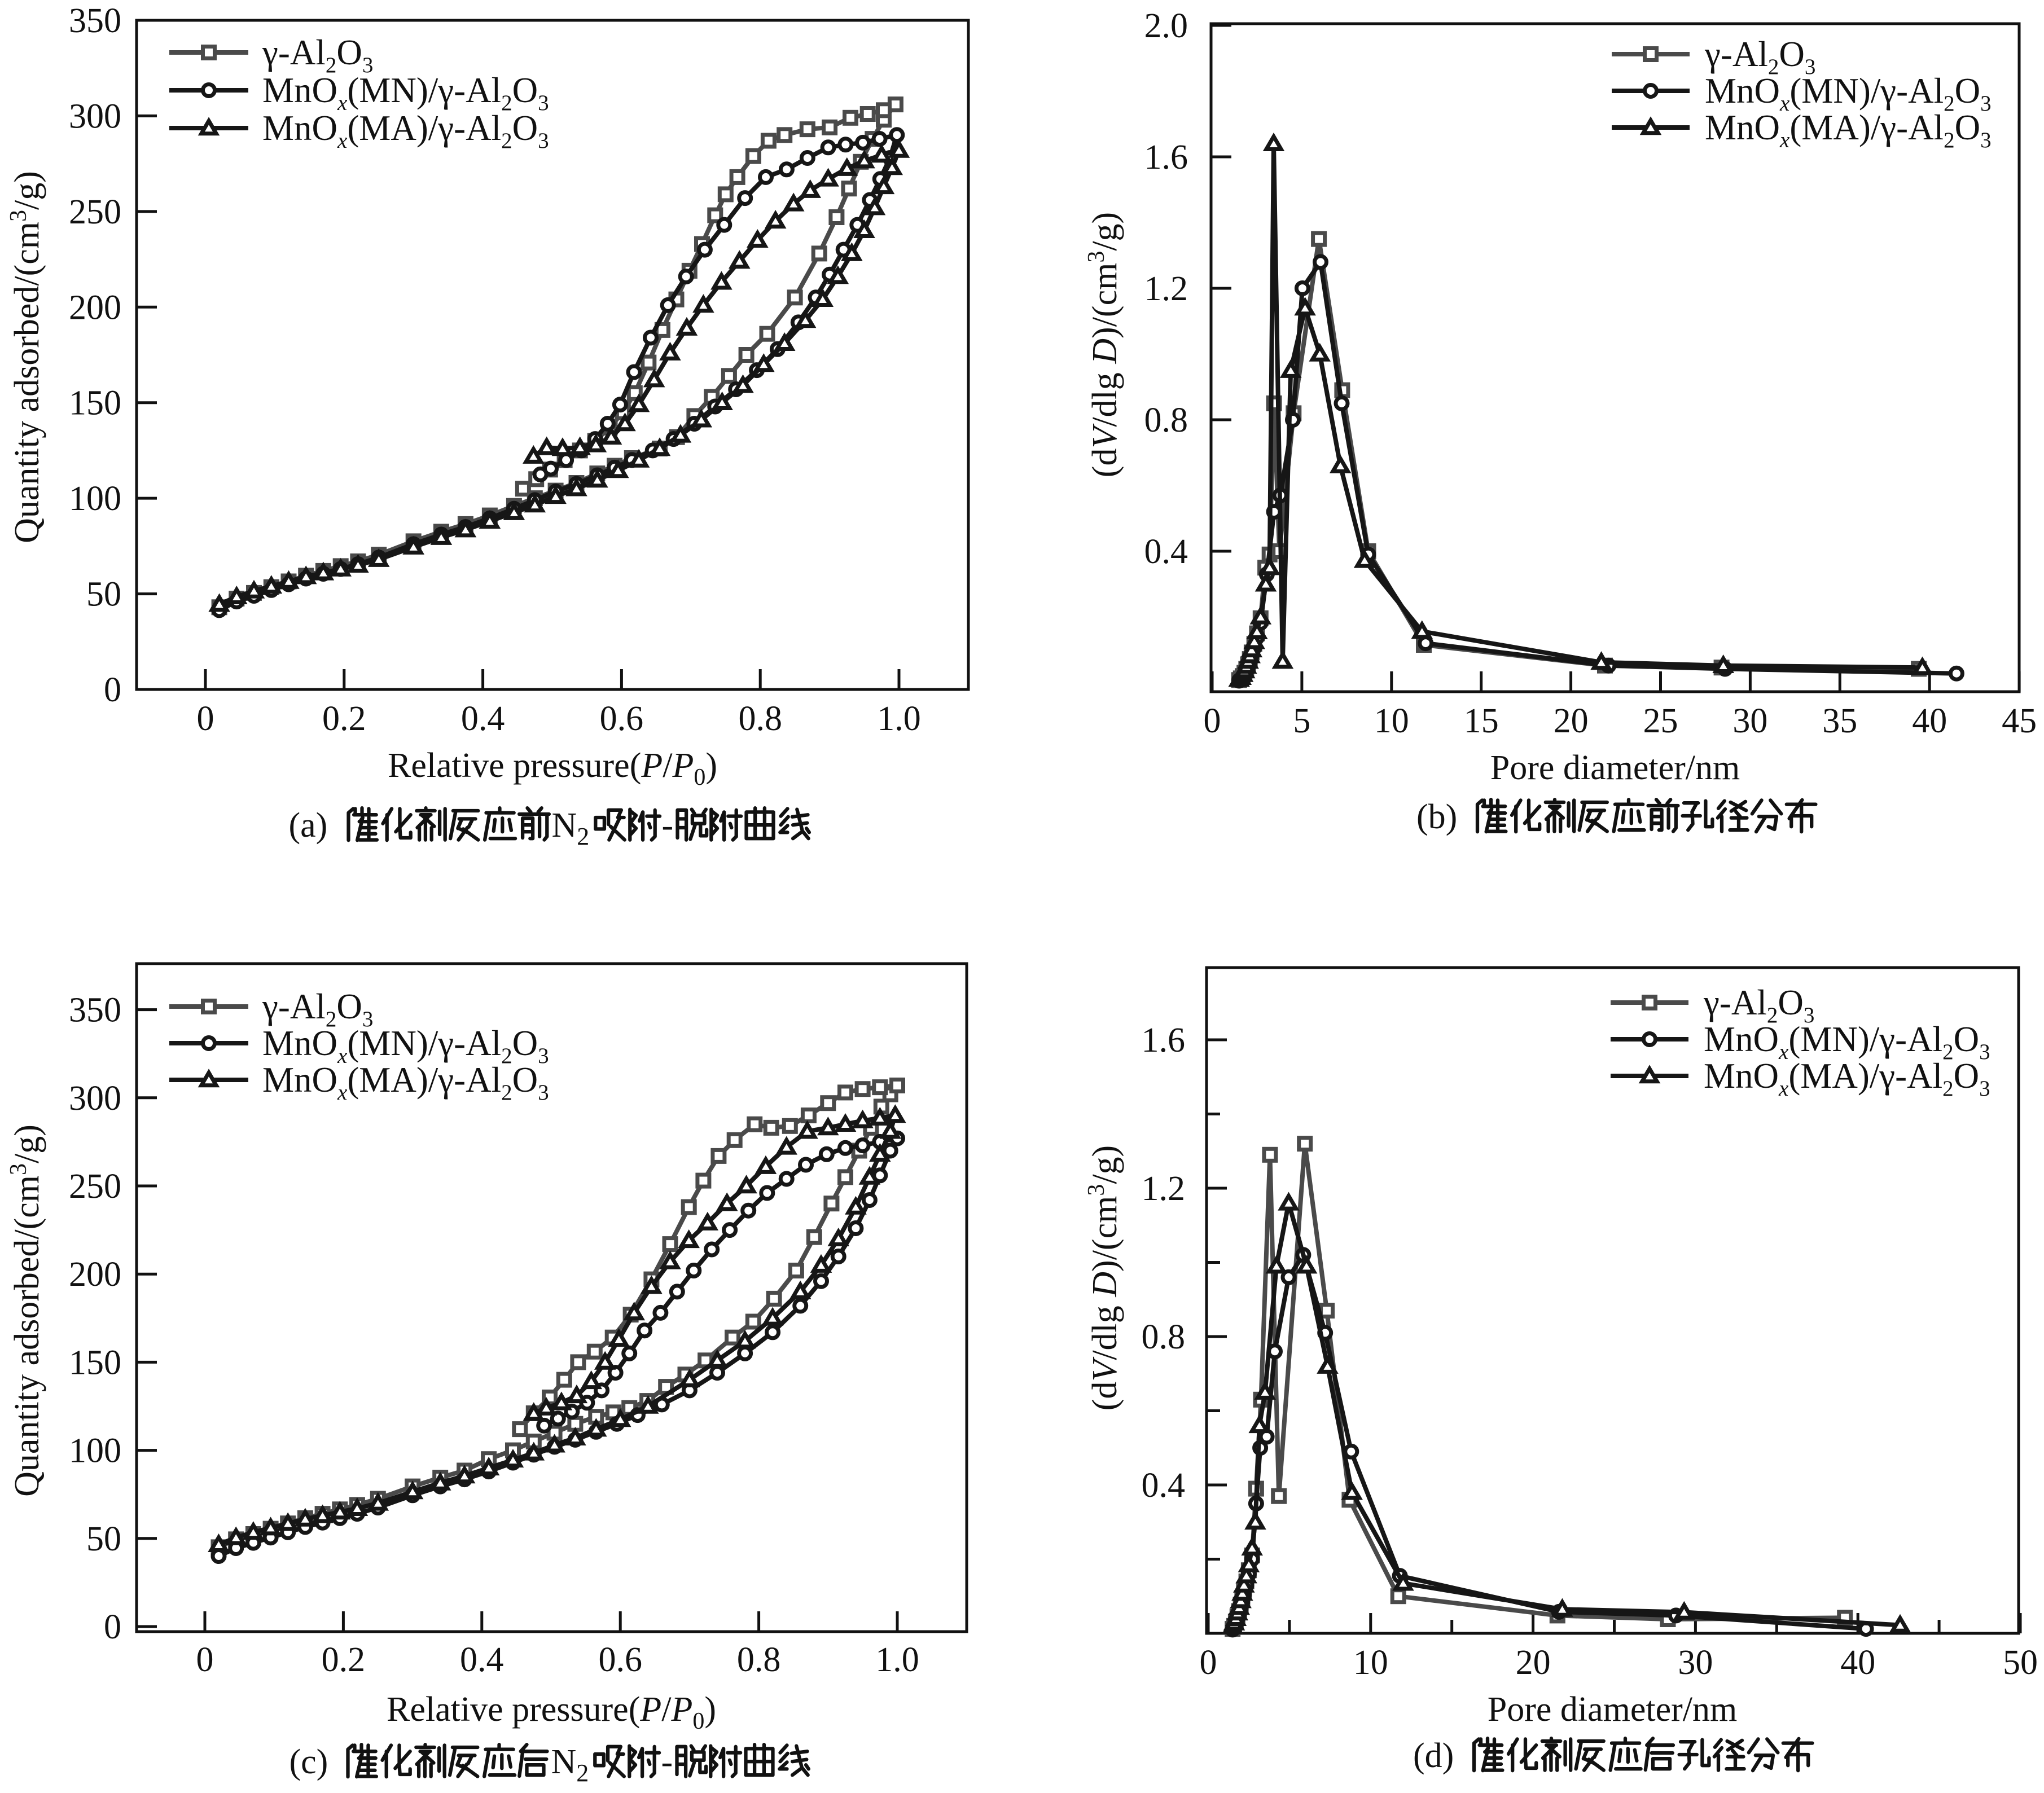 The width and height of the screenshot is (2044, 1793). What do you see at coordinates (1839, 721) in the screenshot?
I see `svg-text: 35` at bounding box center [1839, 721].